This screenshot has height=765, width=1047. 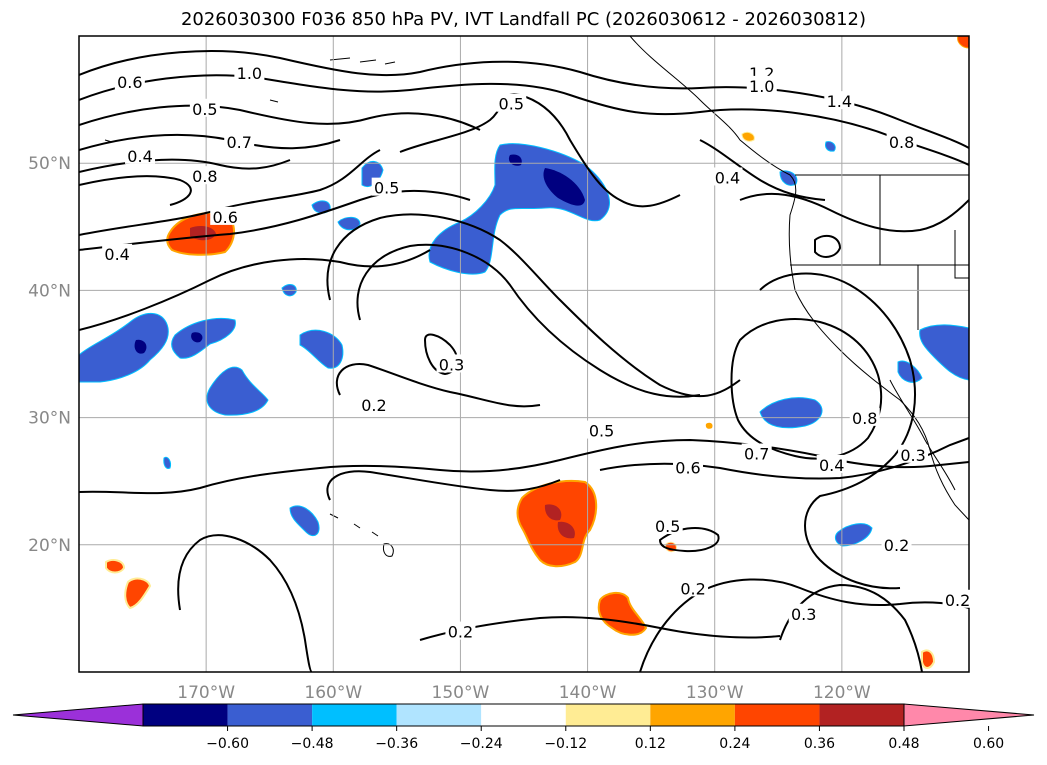 What do you see at coordinates (227, 744) in the screenshot?
I see `colorbar-tick-label: −0.60` at bounding box center [227, 744].